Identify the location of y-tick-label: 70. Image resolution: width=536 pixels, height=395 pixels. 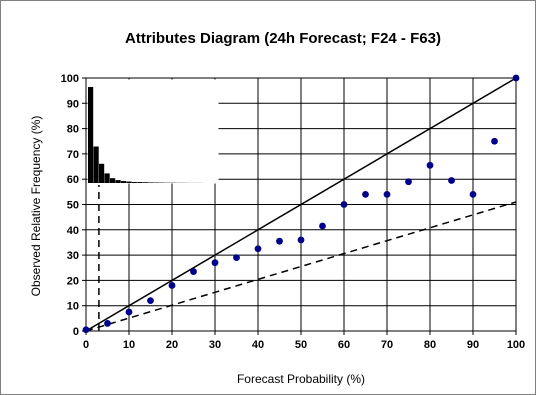
(73, 155).